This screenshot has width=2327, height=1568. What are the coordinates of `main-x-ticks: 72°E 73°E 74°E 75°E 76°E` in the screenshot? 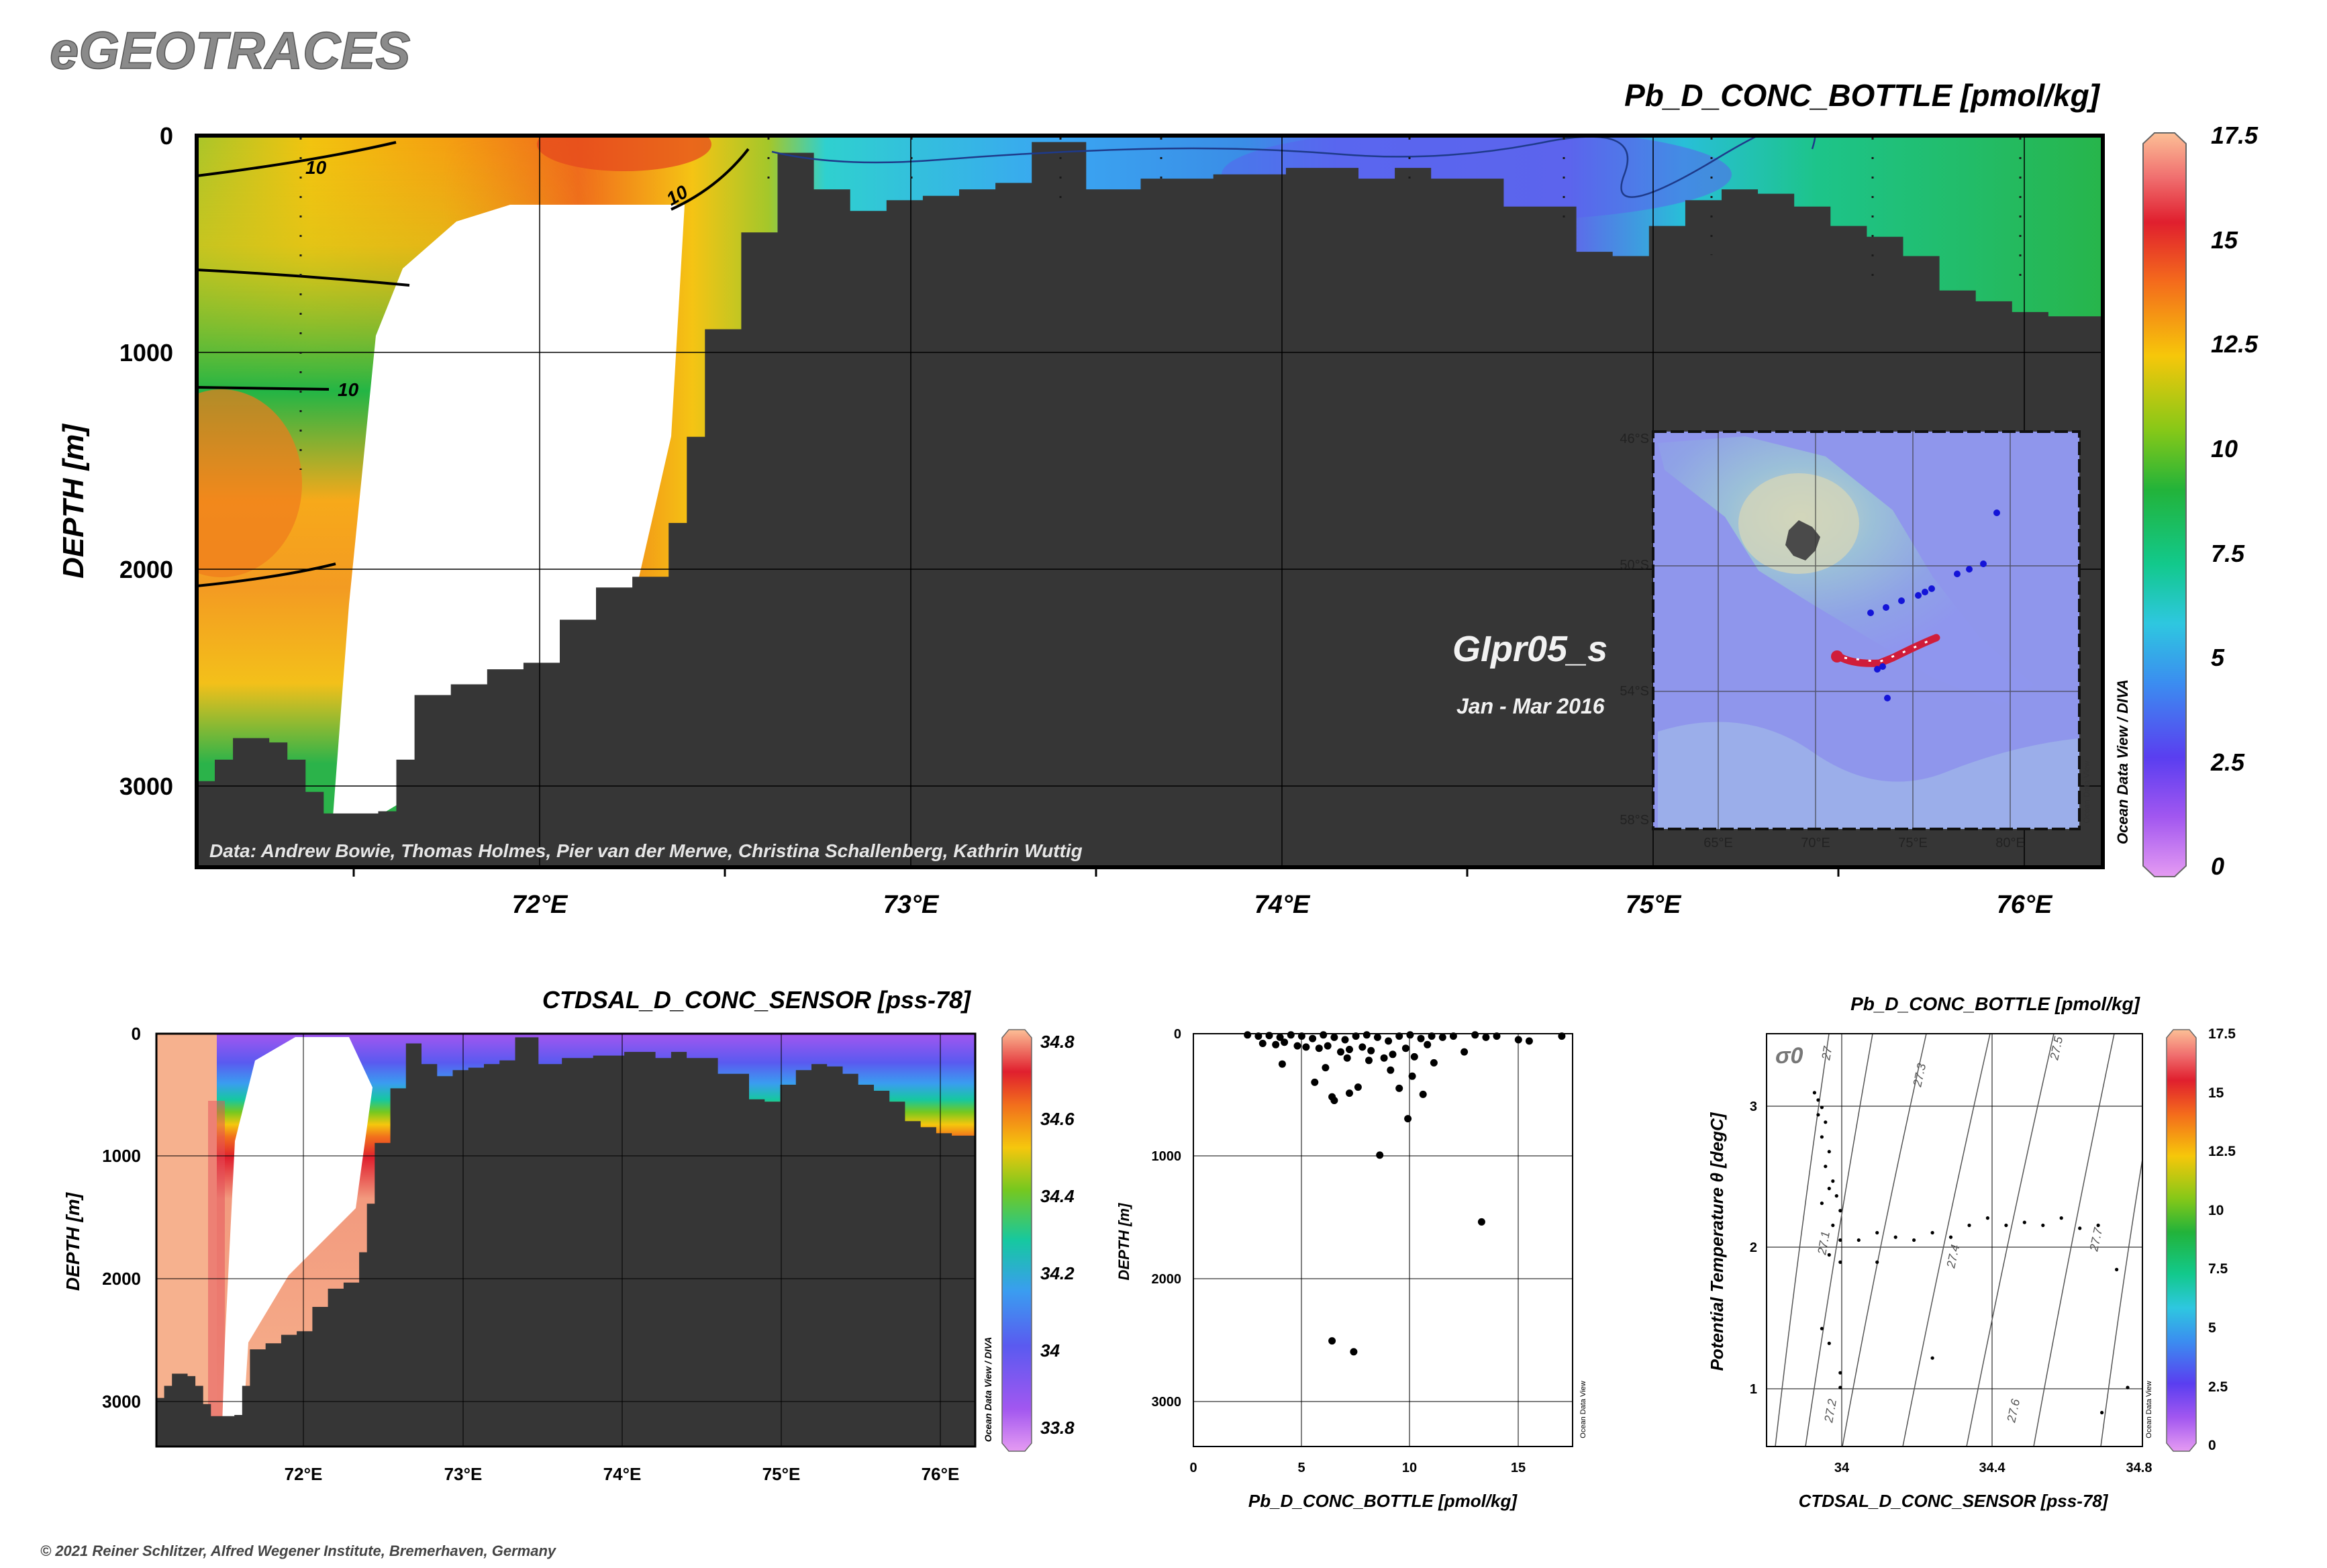 It's located at (1282, 905).